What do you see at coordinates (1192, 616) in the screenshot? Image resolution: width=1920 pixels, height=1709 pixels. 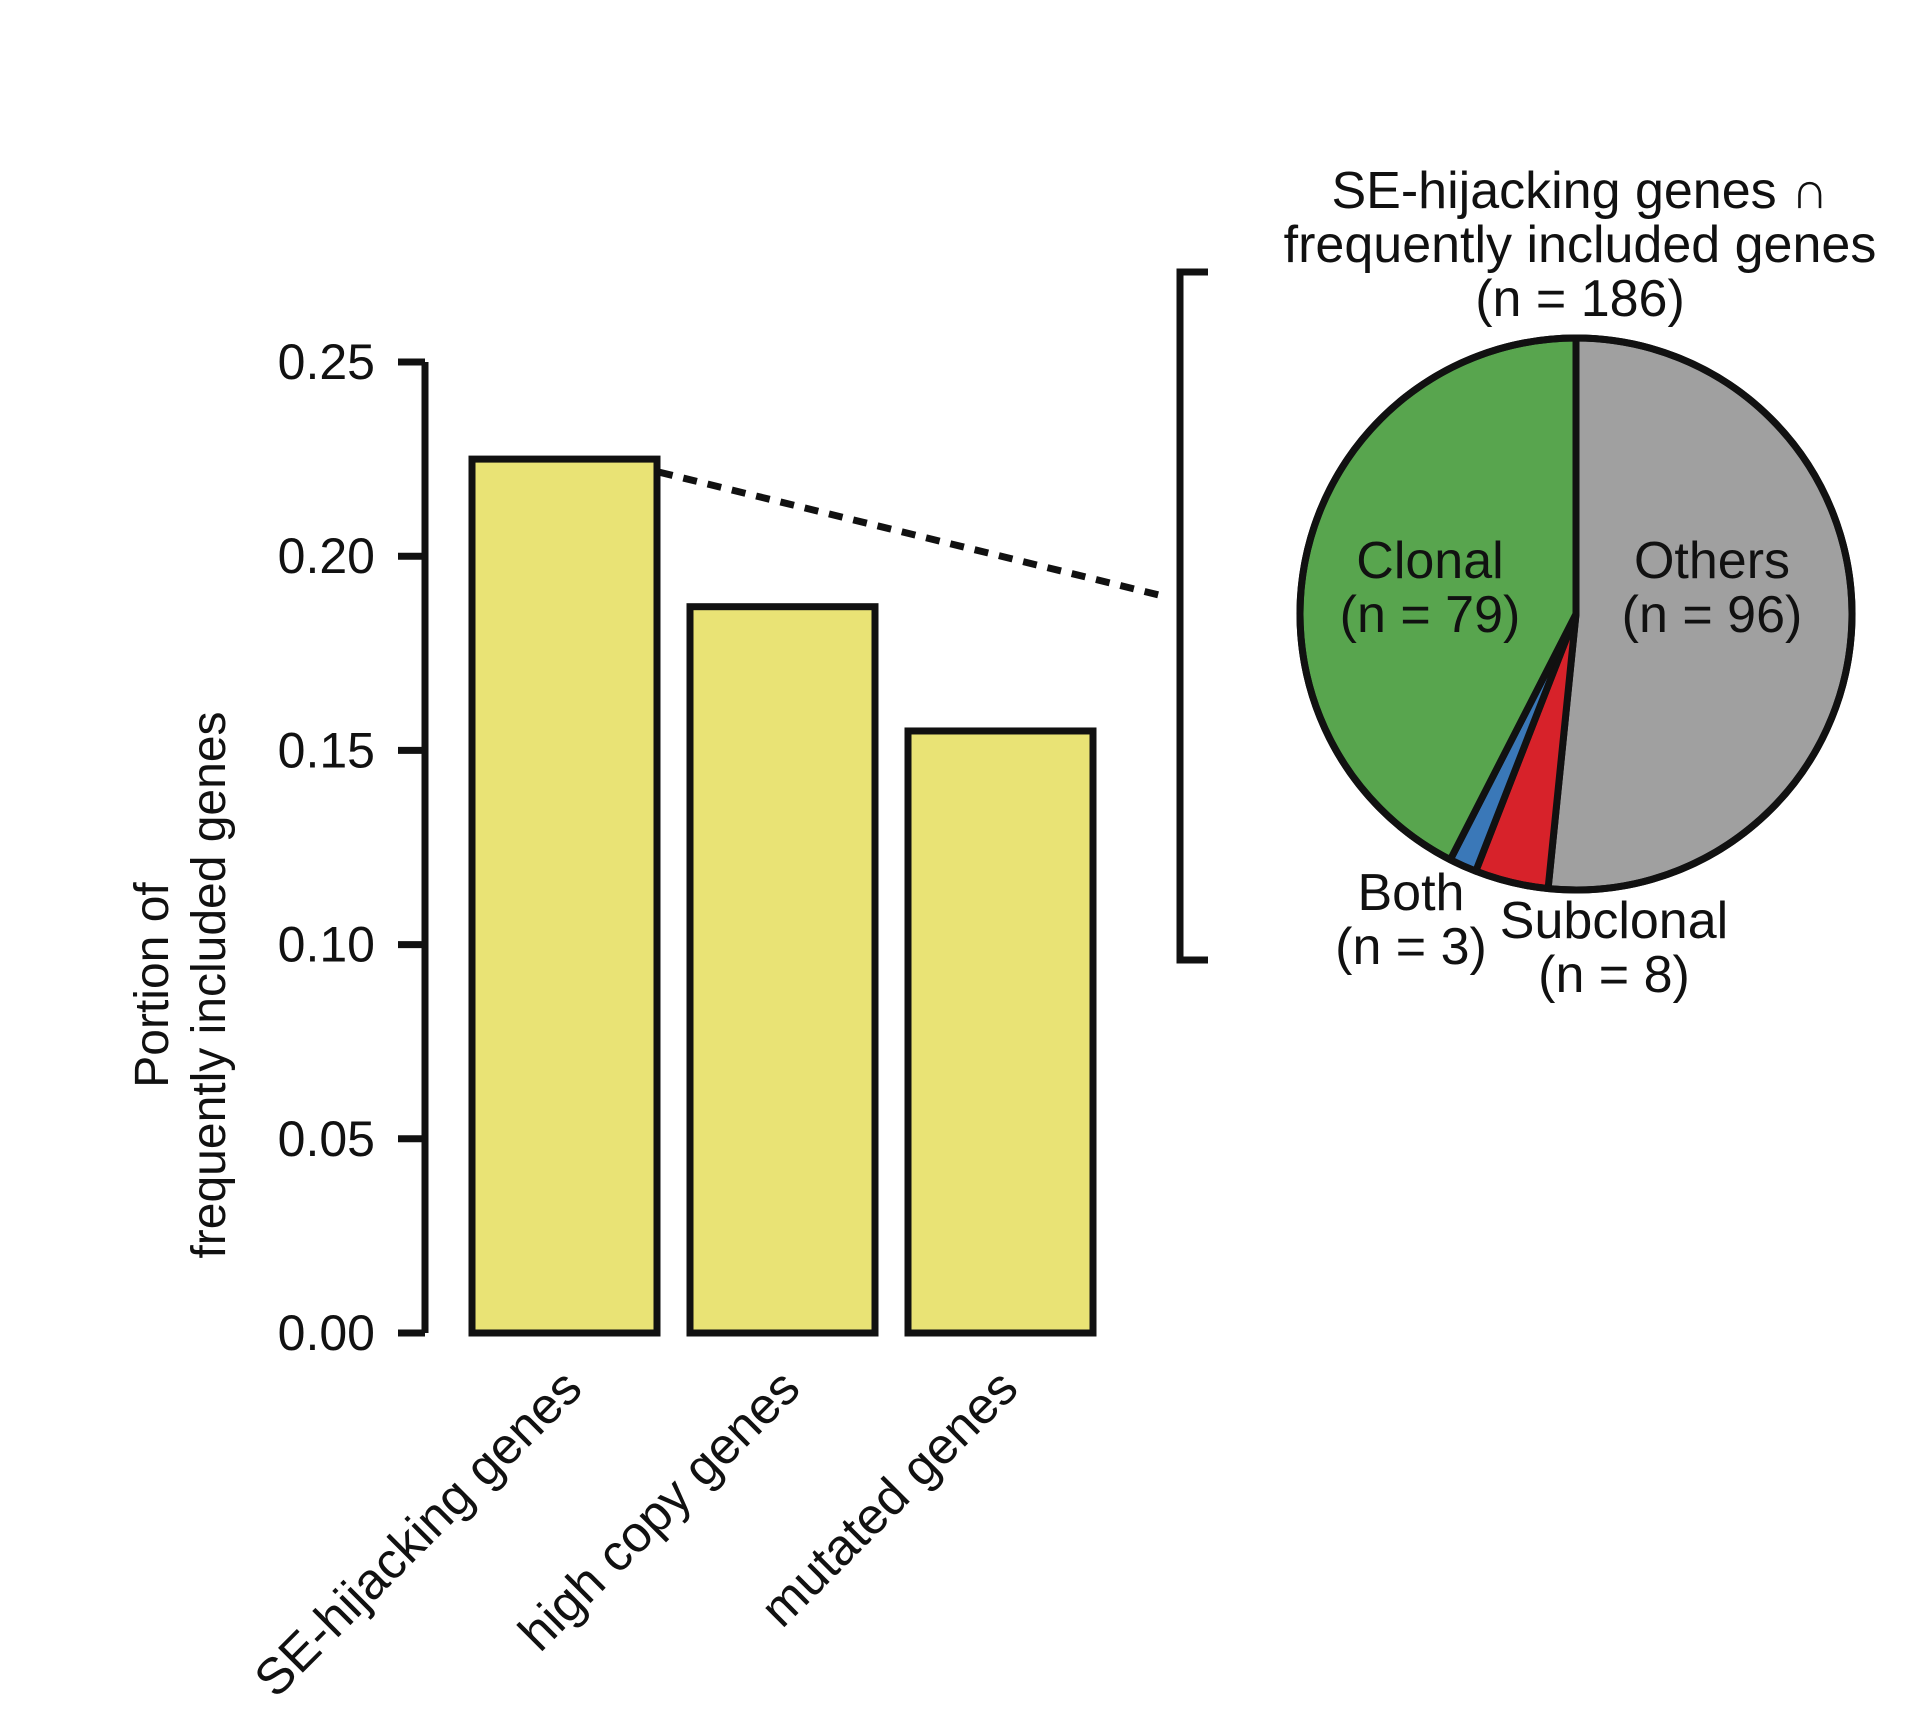 I see `pie-bracket` at bounding box center [1192, 616].